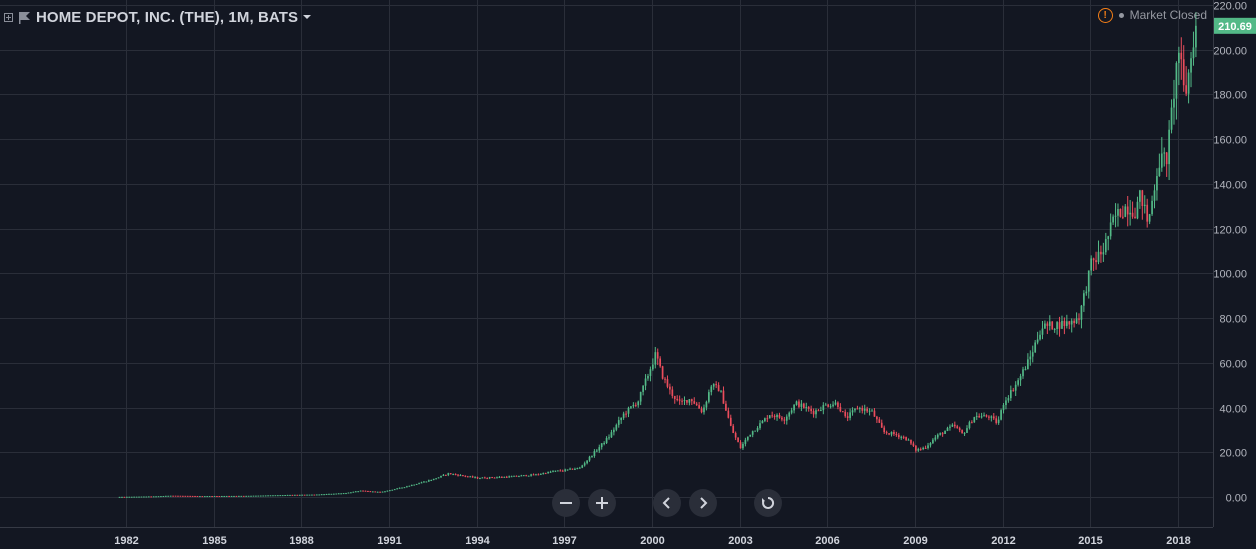 This screenshot has width=1256, height=549. What do you see at coordinates (24, 17) in the screenshot?
I see `flag-icon` at bounding box center [24, 17].